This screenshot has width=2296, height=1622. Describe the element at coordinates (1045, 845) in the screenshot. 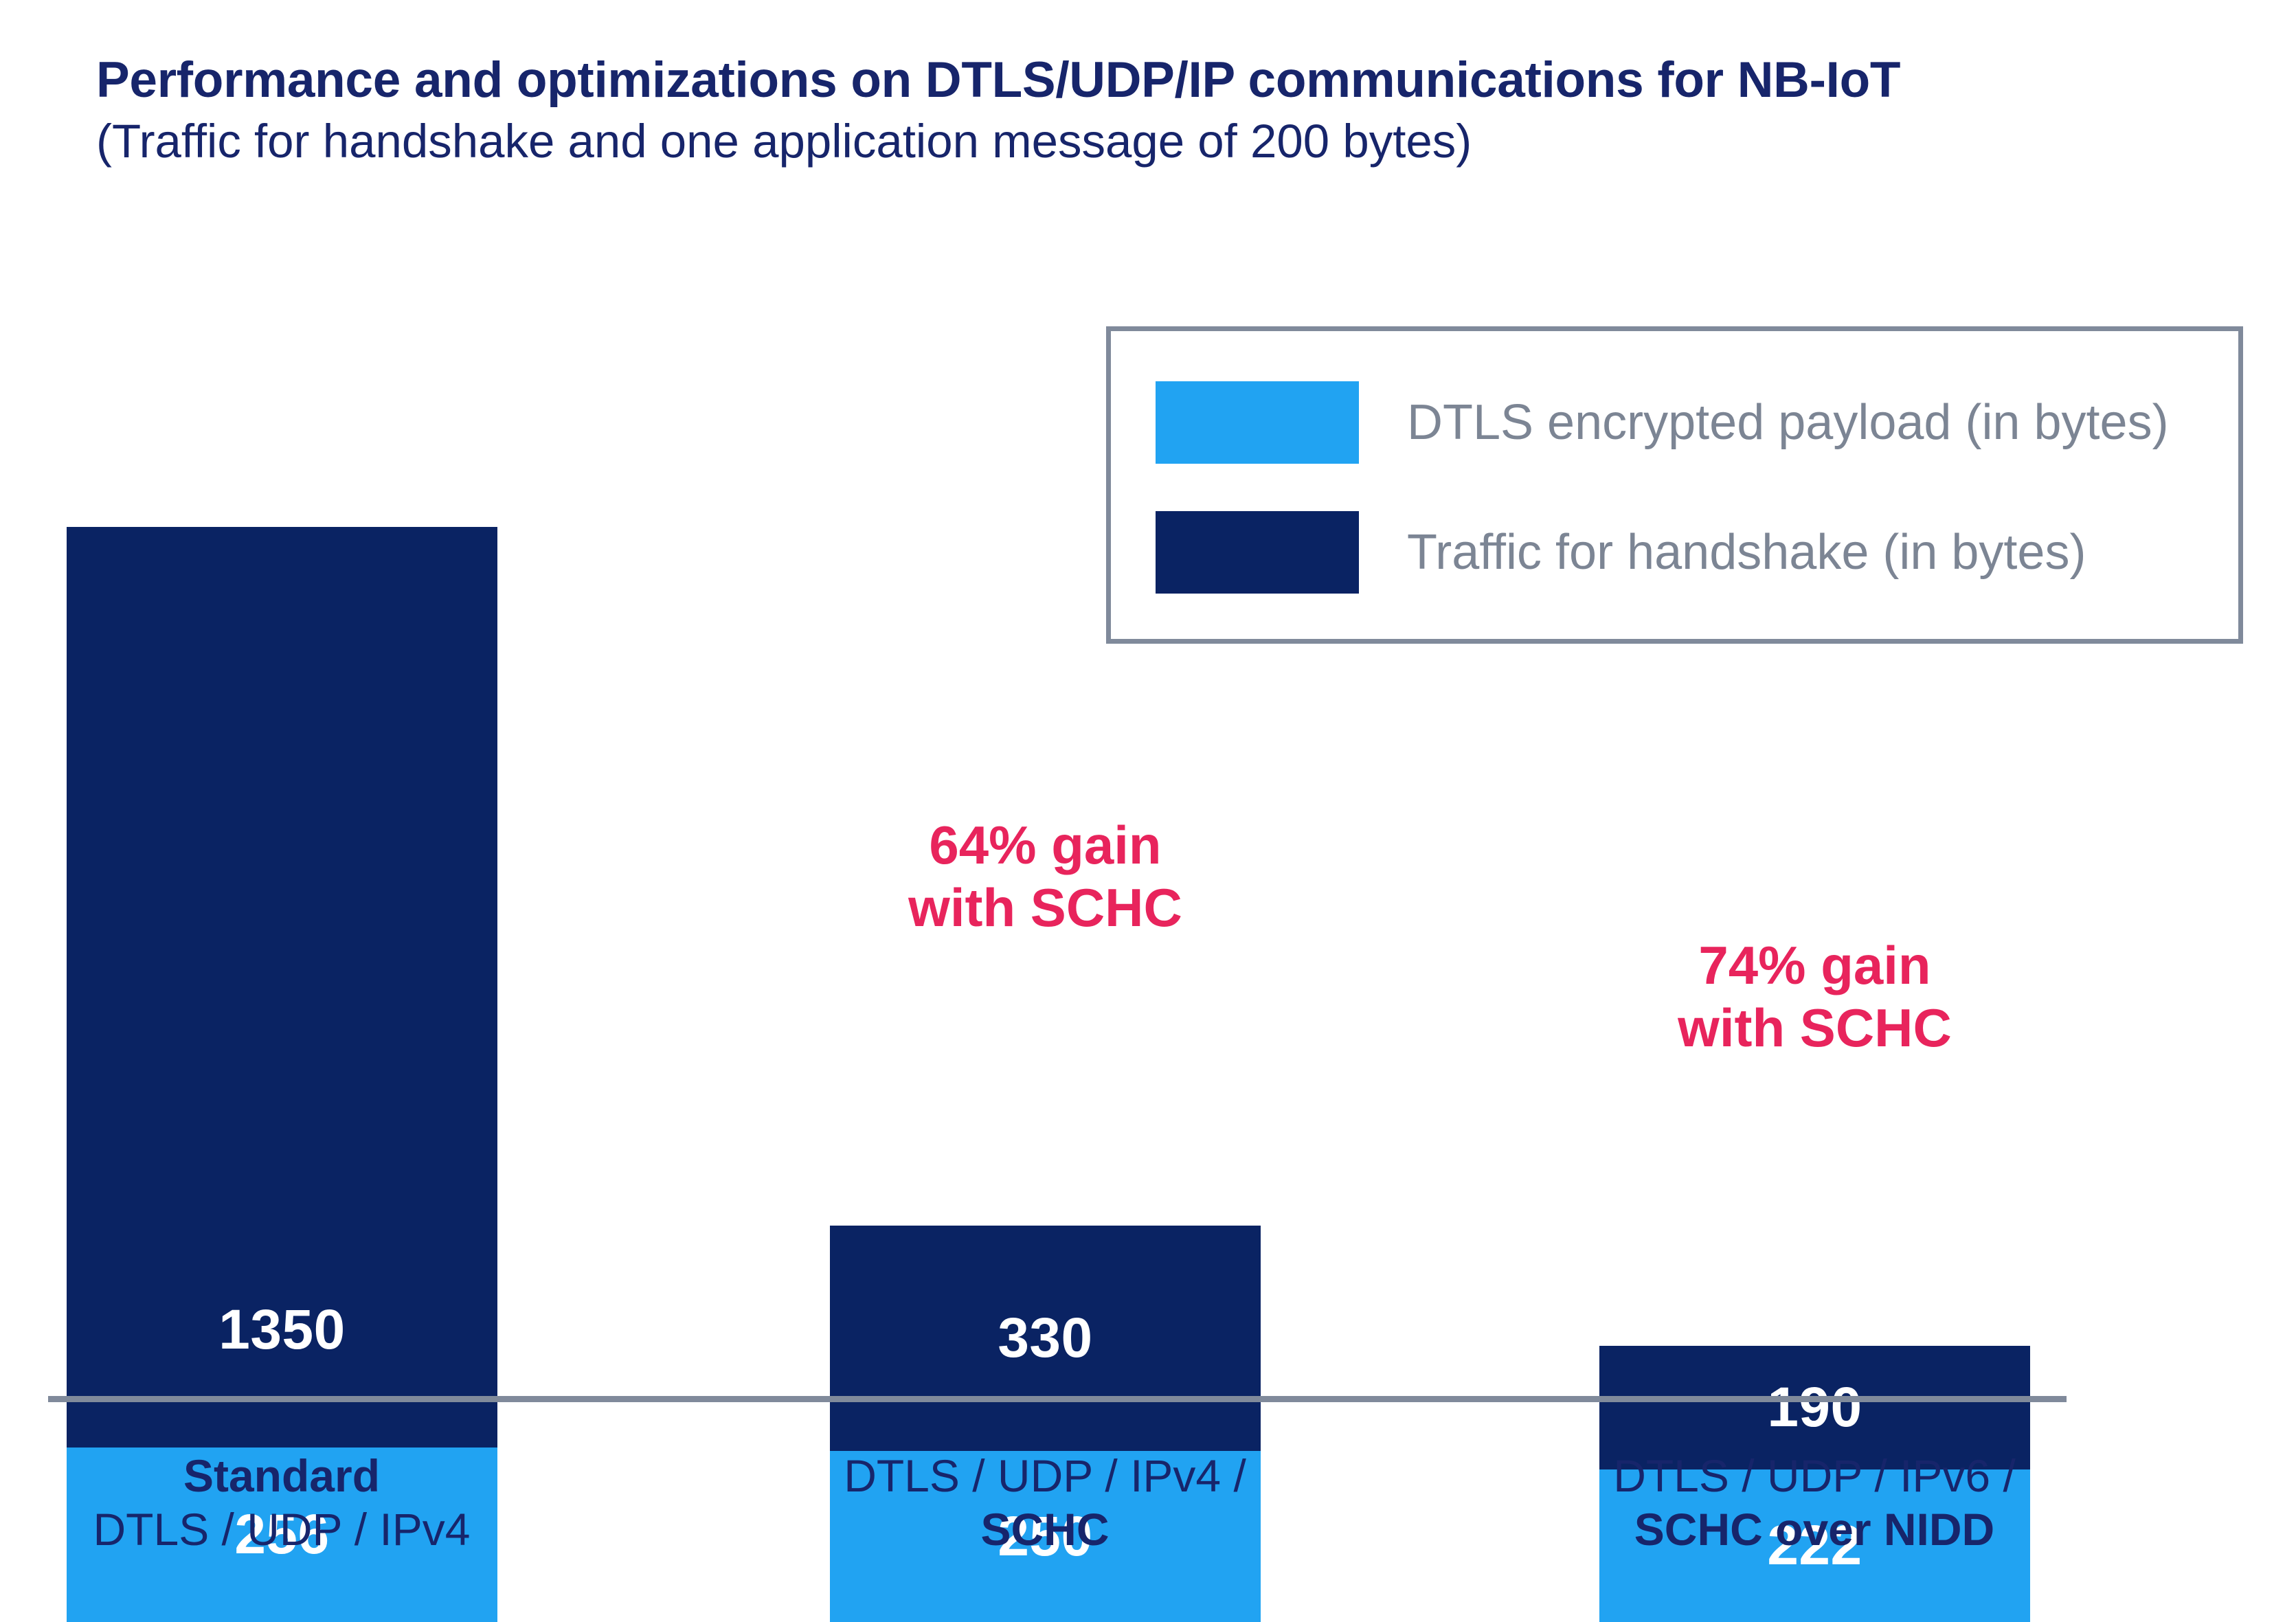

I see `gain-line-1: 64% gain` at that location.